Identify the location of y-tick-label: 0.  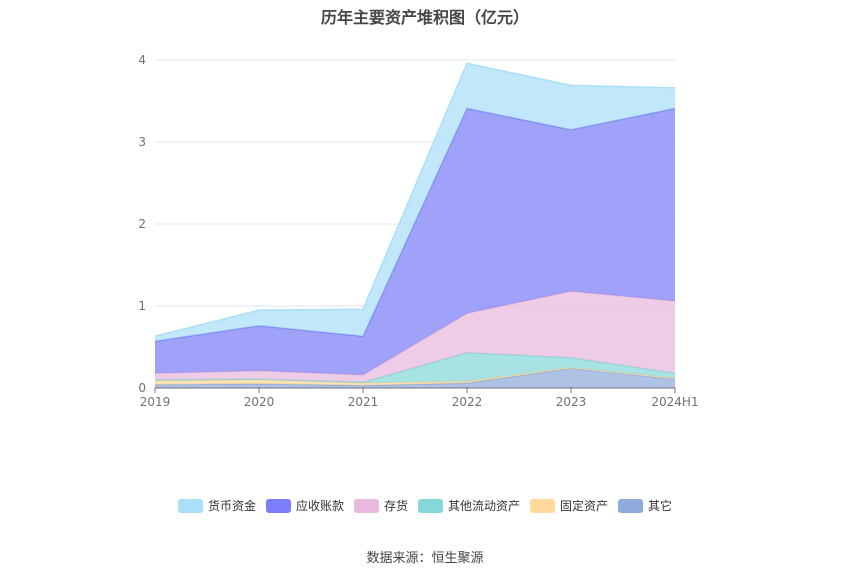
(142, 388).